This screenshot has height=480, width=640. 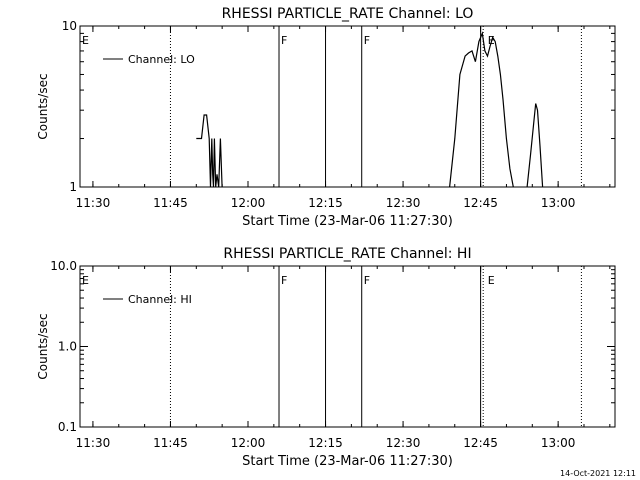 What do you see at coordinates (347, 254) in the screenshot?
I see `chart-title: RHESSI PARTICLE_RATE Channel: HI` at bounding box center [347, 254].